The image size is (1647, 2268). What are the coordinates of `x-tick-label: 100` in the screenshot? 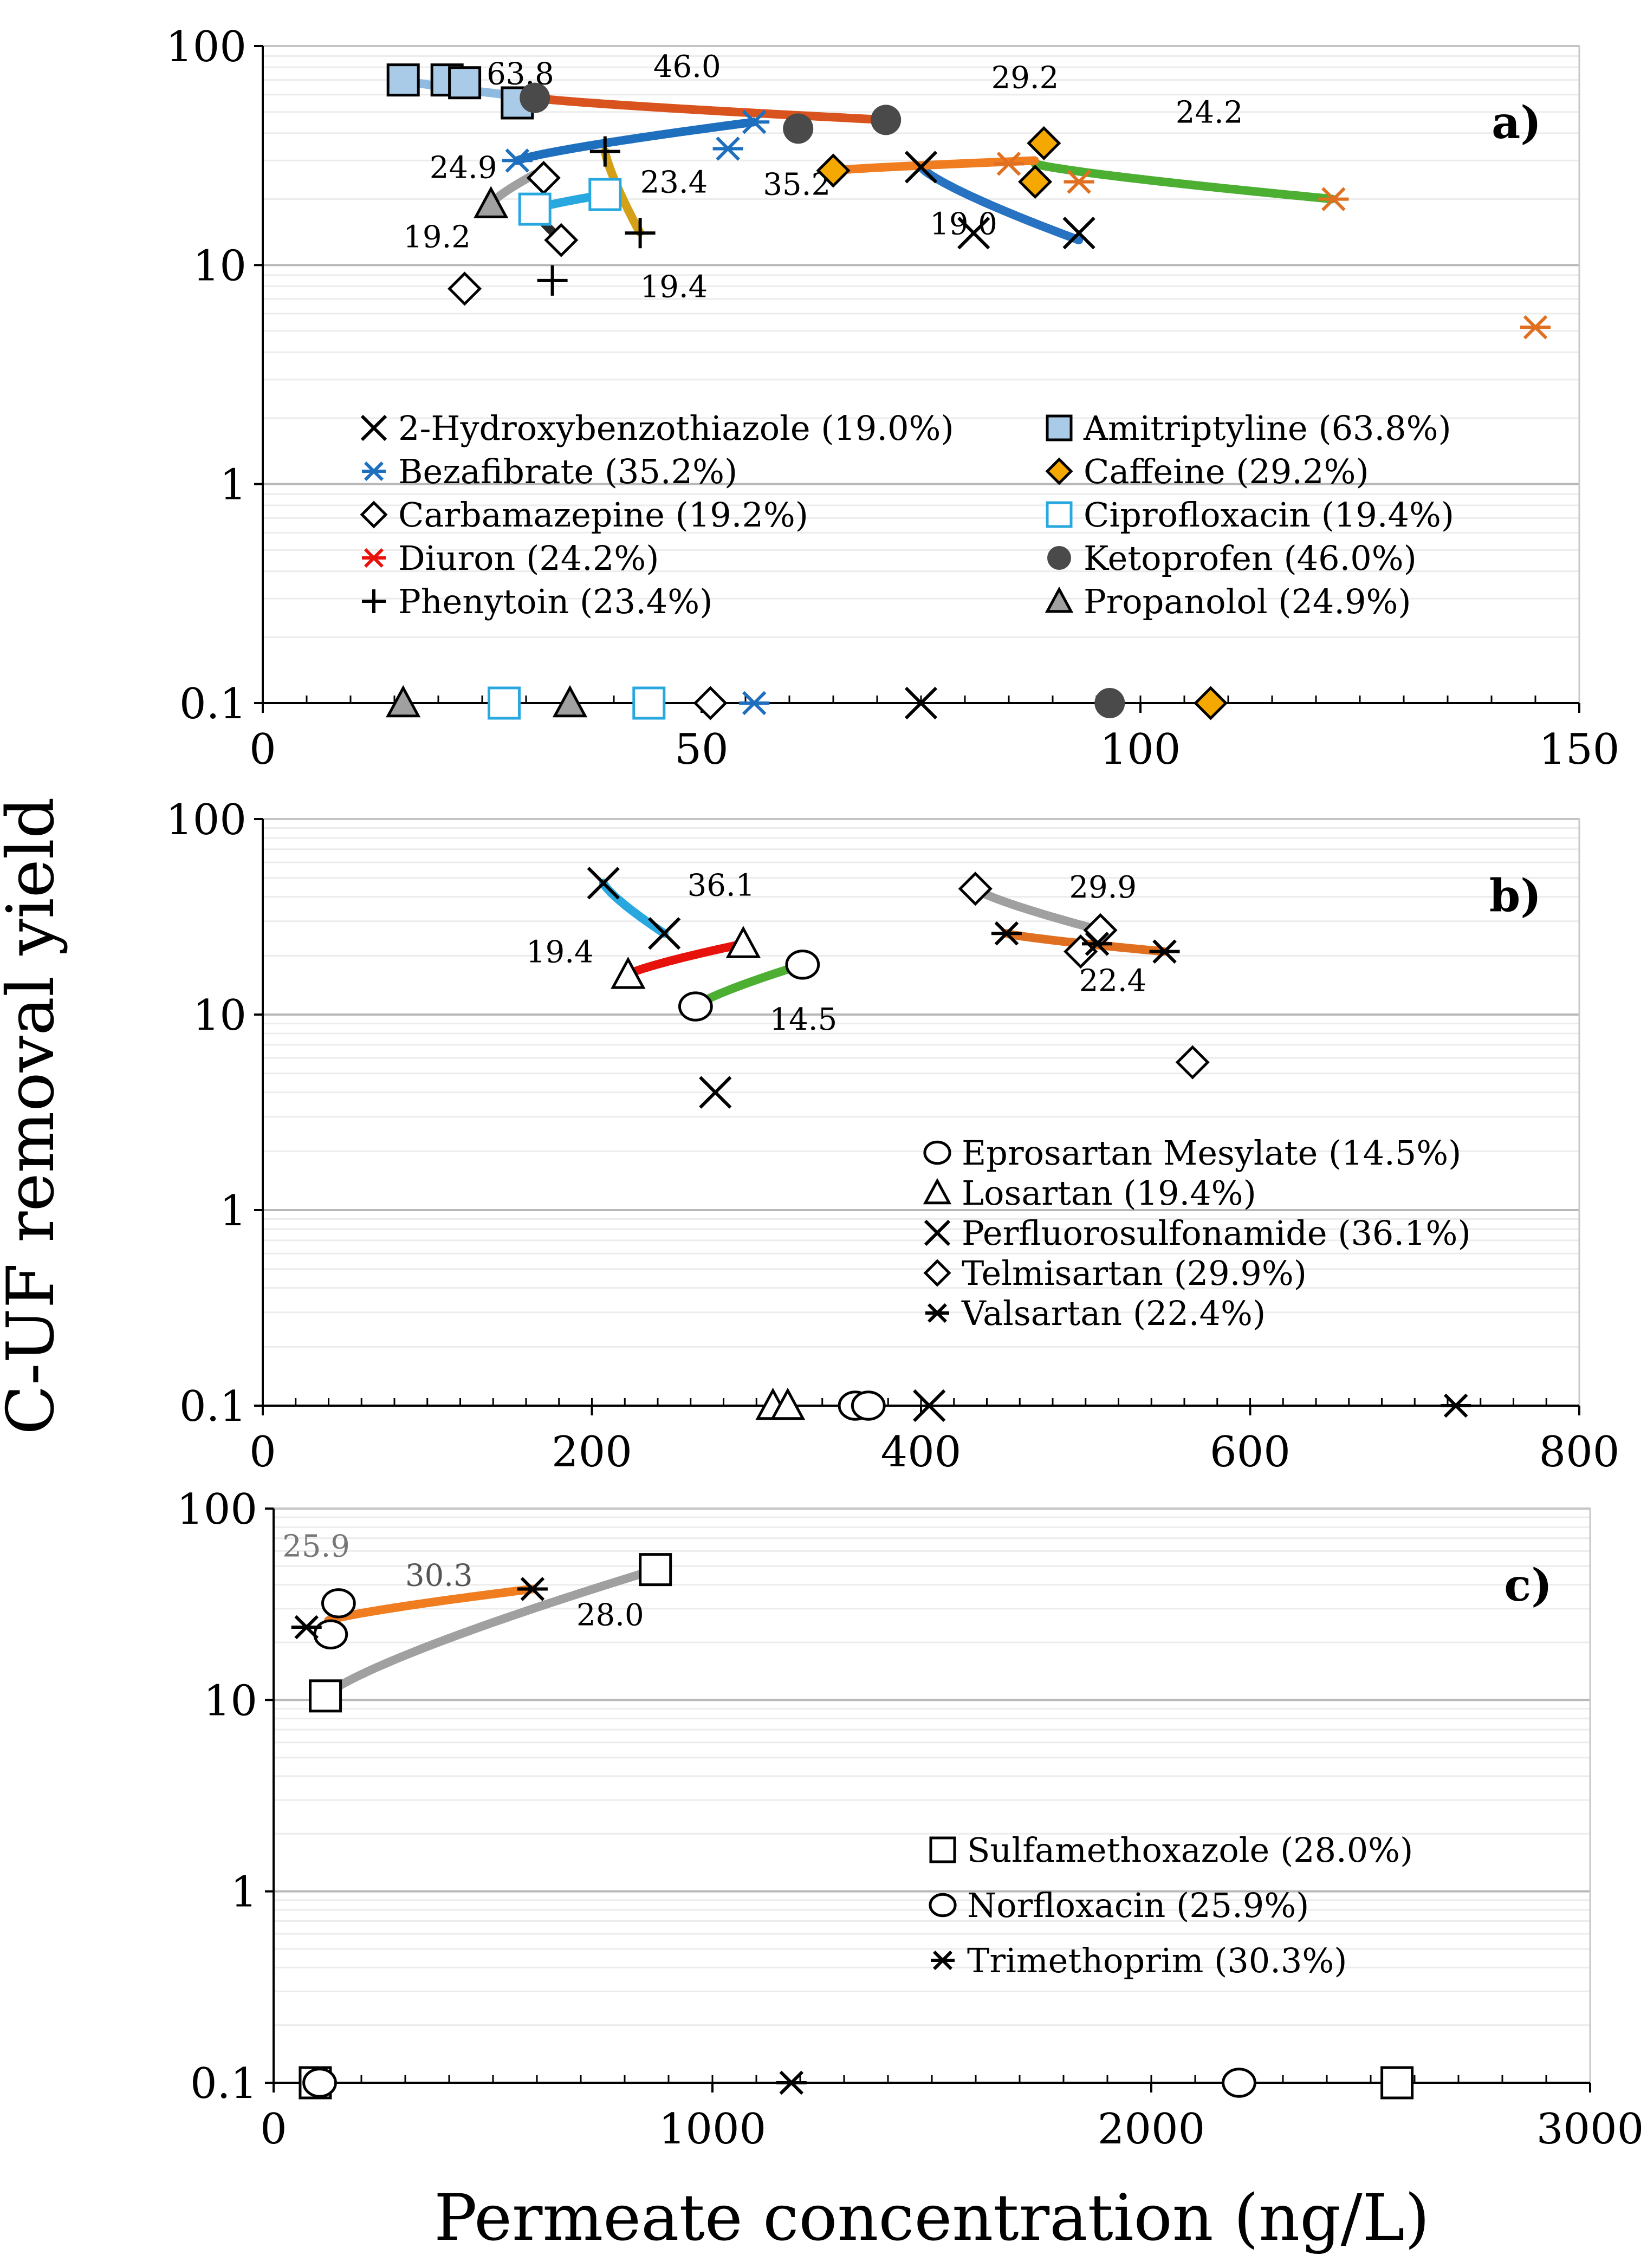 It's located at (1140, 749).